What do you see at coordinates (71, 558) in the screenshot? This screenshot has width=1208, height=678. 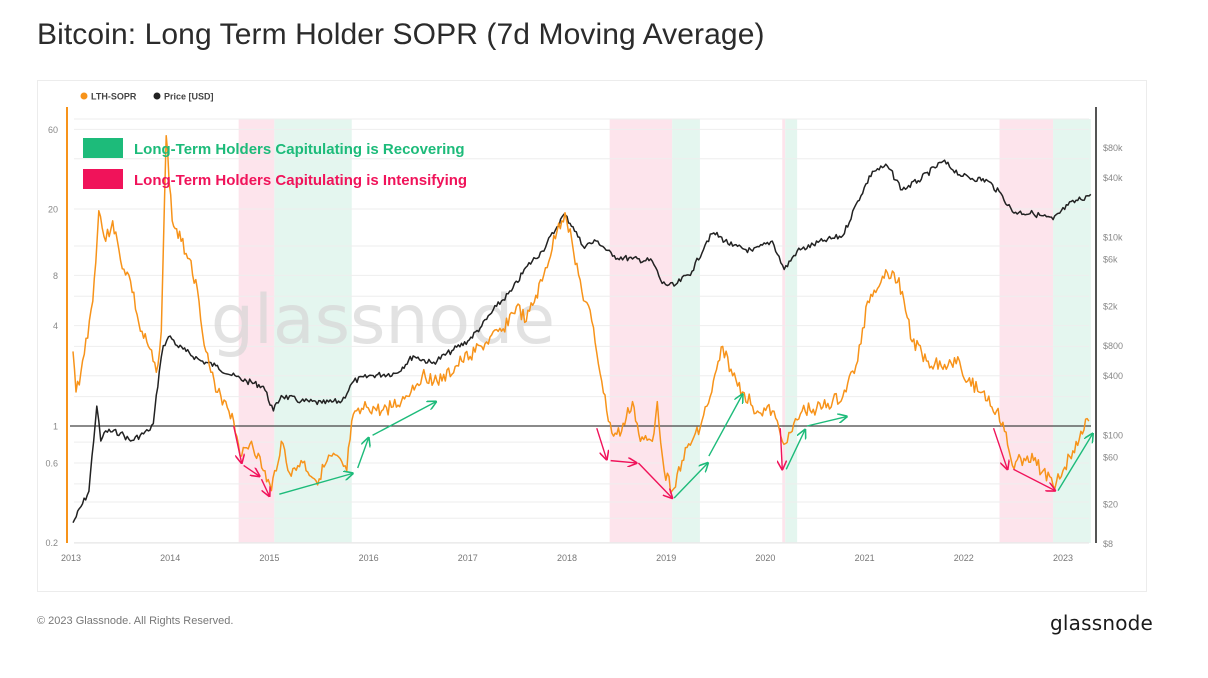 I see `x-axis-tick-label: 2013` at bounding box center [71, 558].